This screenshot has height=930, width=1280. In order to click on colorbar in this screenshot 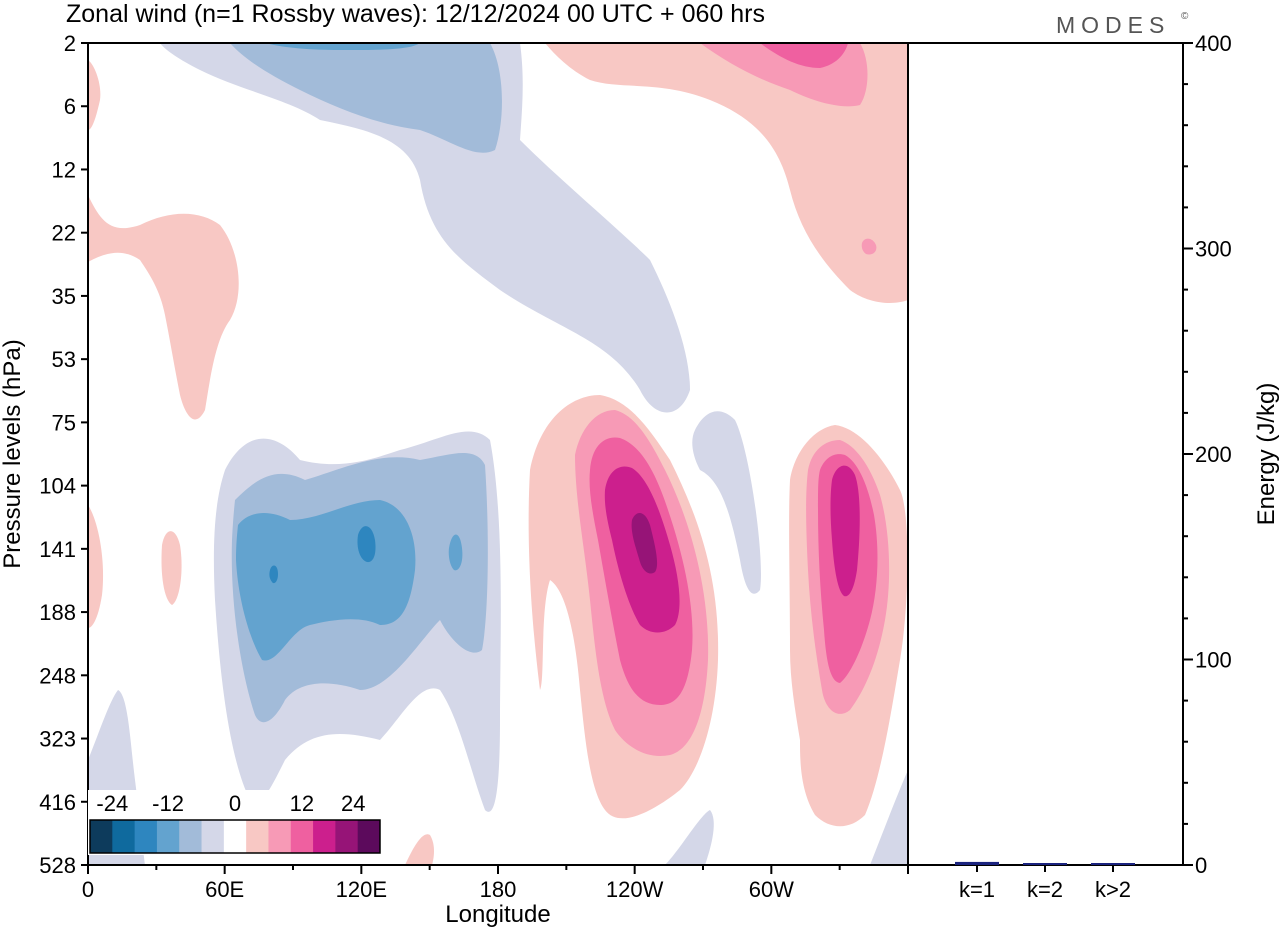, I will do `click(235, 822)`.